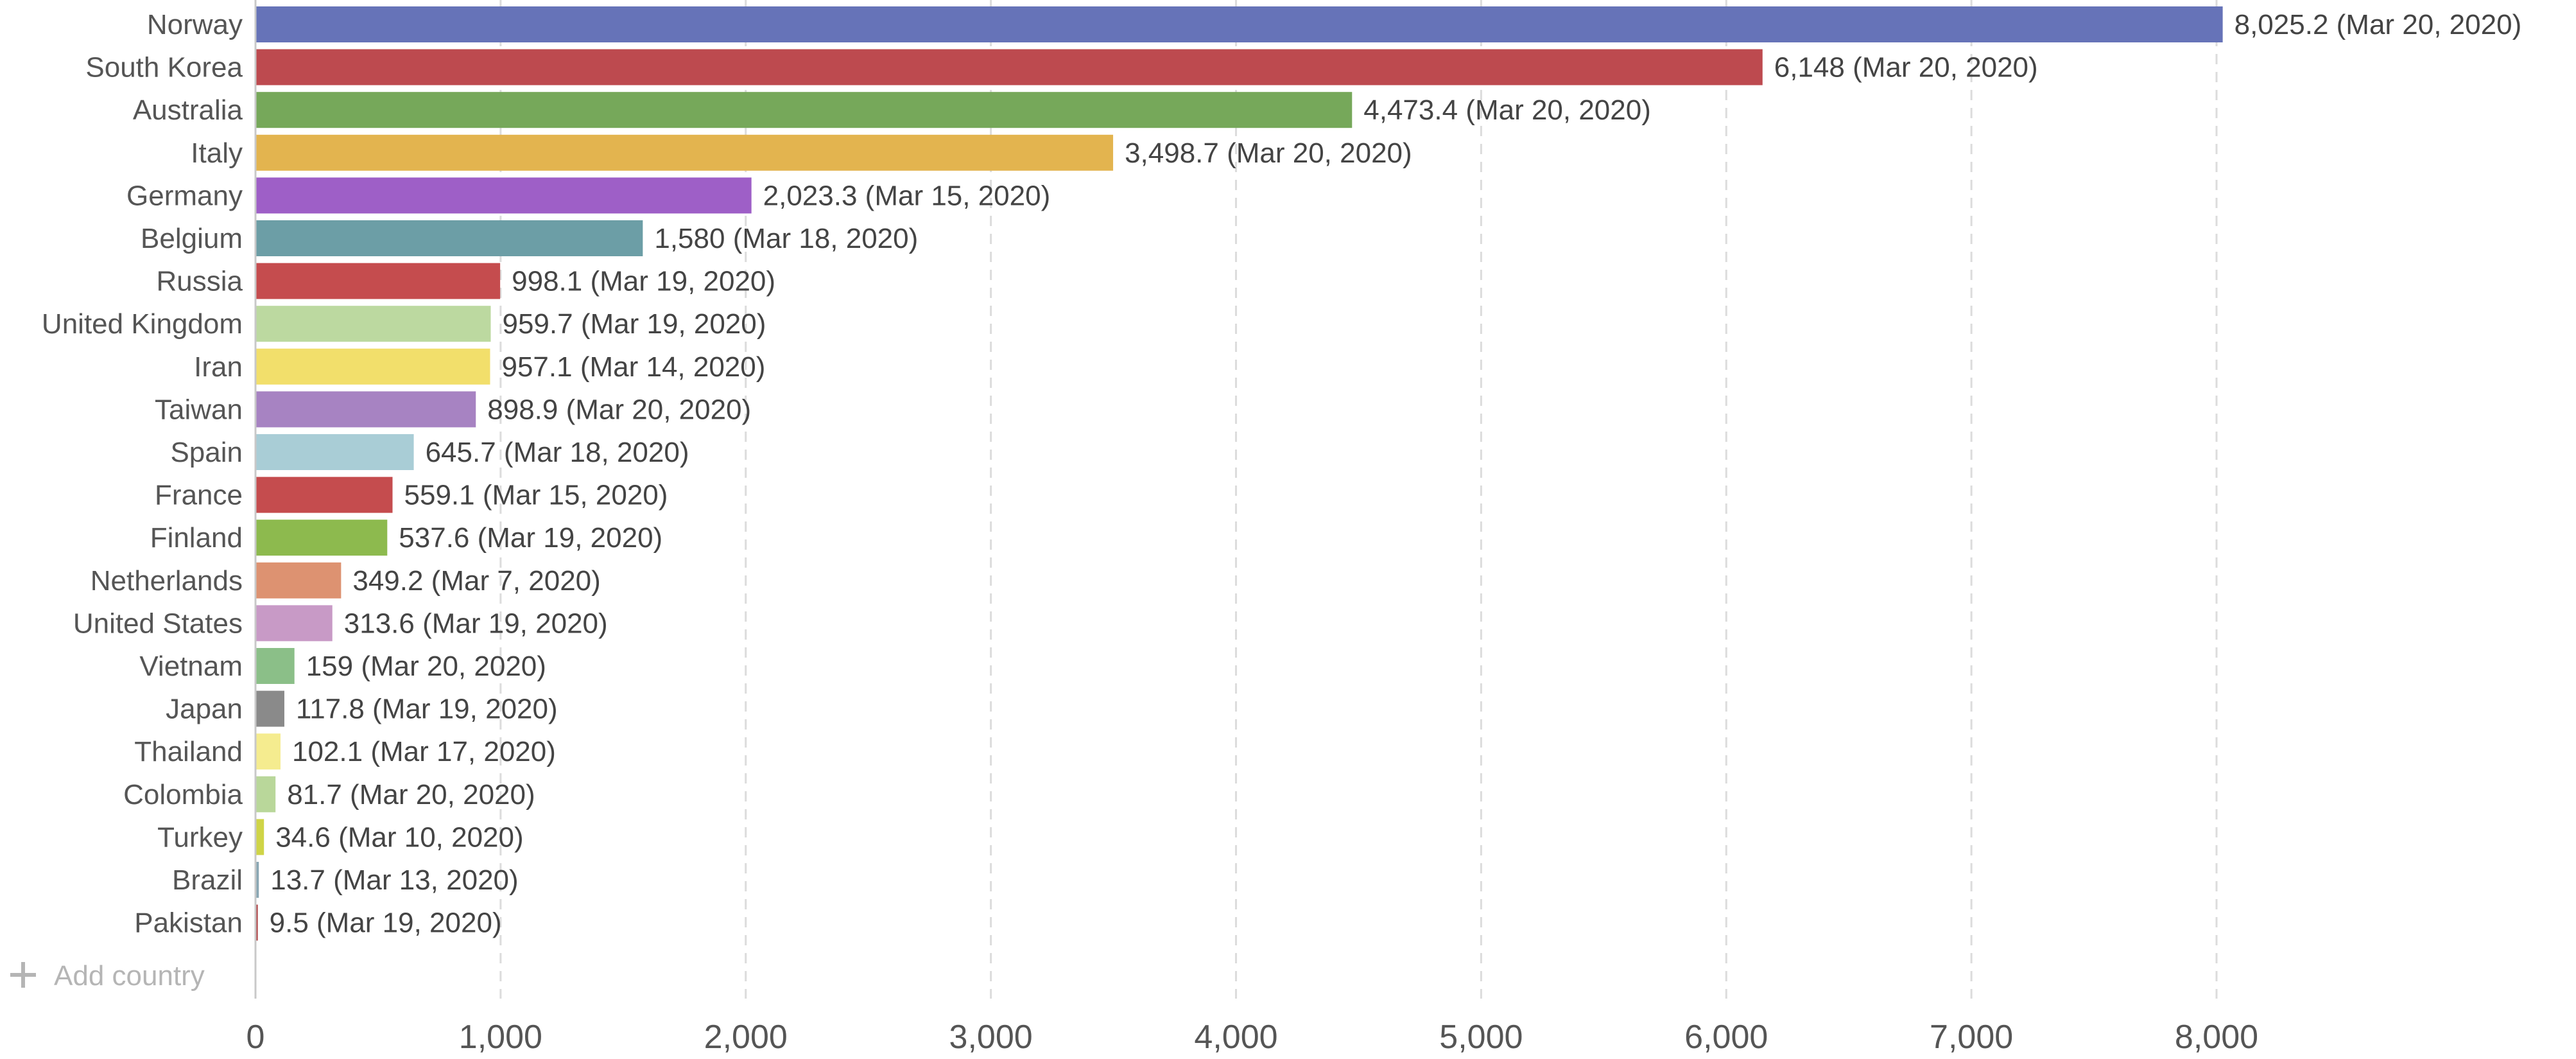 This screenshot has width=2576, height=1059. What do you see at coordinates (158, 623) in the screenshot?
I see `category-label: United States` at bounding box center [158, 623].